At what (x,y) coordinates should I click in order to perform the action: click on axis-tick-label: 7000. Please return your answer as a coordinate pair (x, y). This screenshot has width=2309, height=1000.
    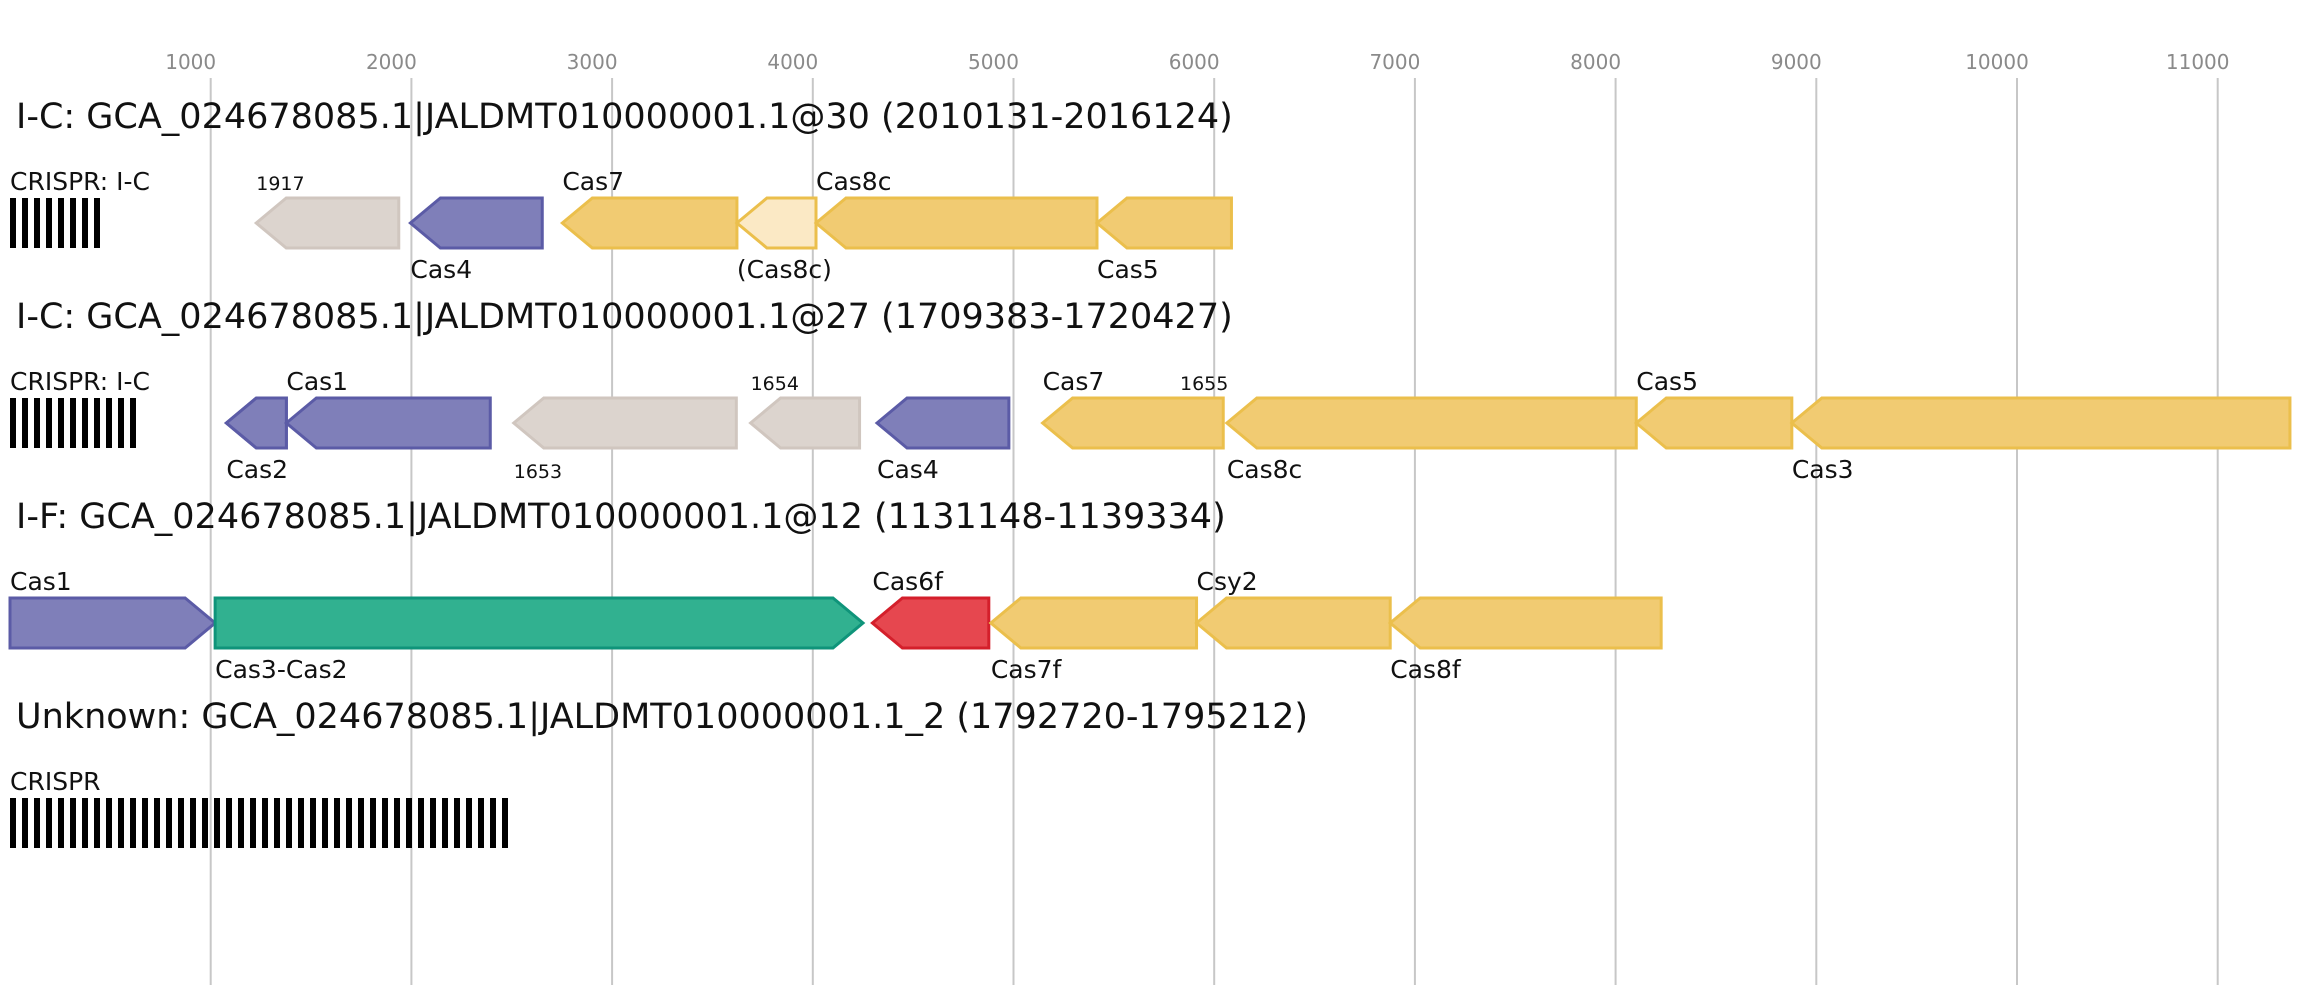
    Looking at the image, I should click on (1394, 62).